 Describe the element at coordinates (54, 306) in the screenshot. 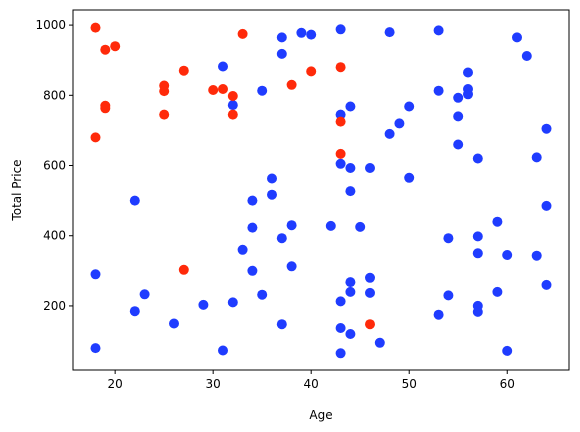

I see `y-tick-label: 200` at that location.